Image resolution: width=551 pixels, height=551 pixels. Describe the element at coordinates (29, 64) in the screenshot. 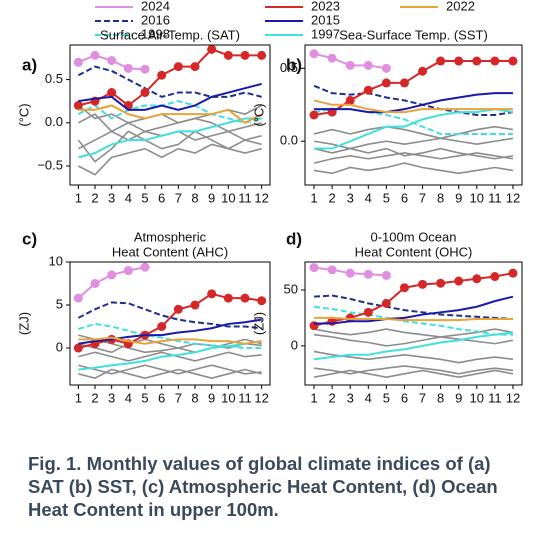

I see `panel-label: a)` at that location.